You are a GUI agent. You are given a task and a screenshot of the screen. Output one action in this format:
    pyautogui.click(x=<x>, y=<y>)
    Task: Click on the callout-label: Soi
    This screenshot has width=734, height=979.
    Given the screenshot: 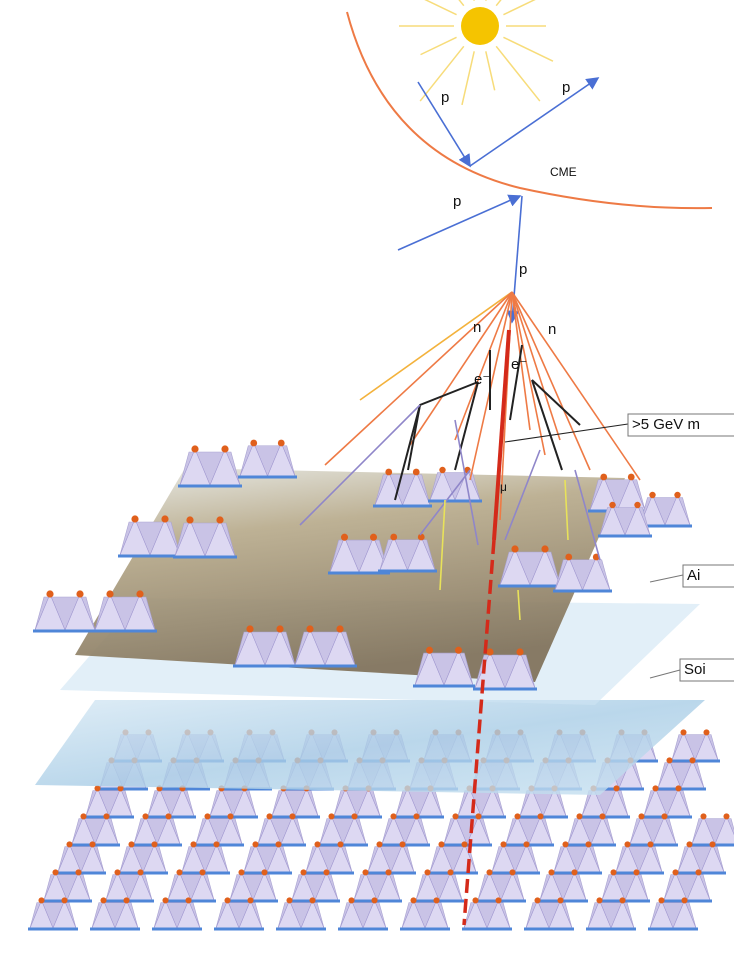 What is the action you would take?
    pyautogui.click(x=695, y=669)
    